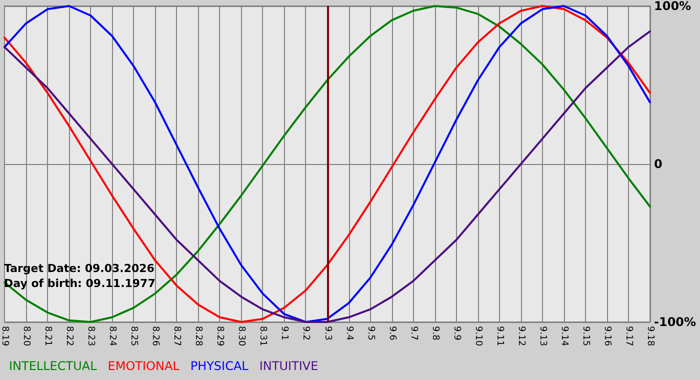 This screenshot has width=700, height=380. What do you see at coordinates (370, 333) in the screenshot?
I see `x-tick-label: 9.5` at bounding box center [370, 333].